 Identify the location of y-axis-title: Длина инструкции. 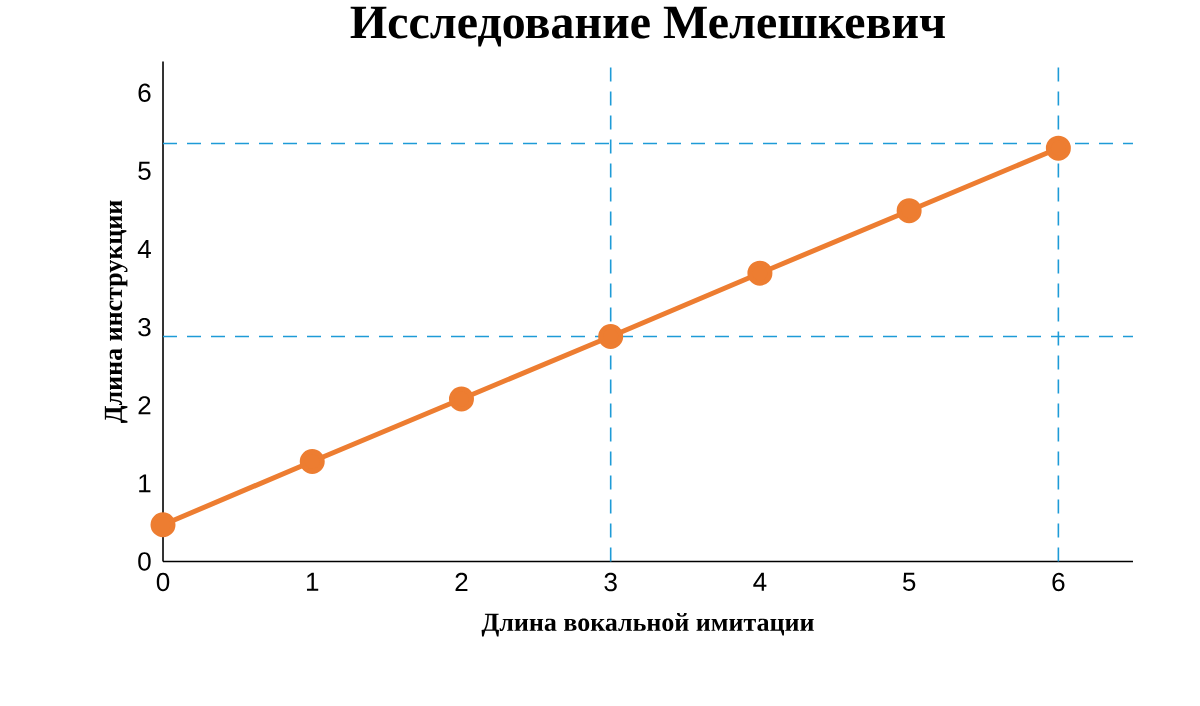
(116, 311).